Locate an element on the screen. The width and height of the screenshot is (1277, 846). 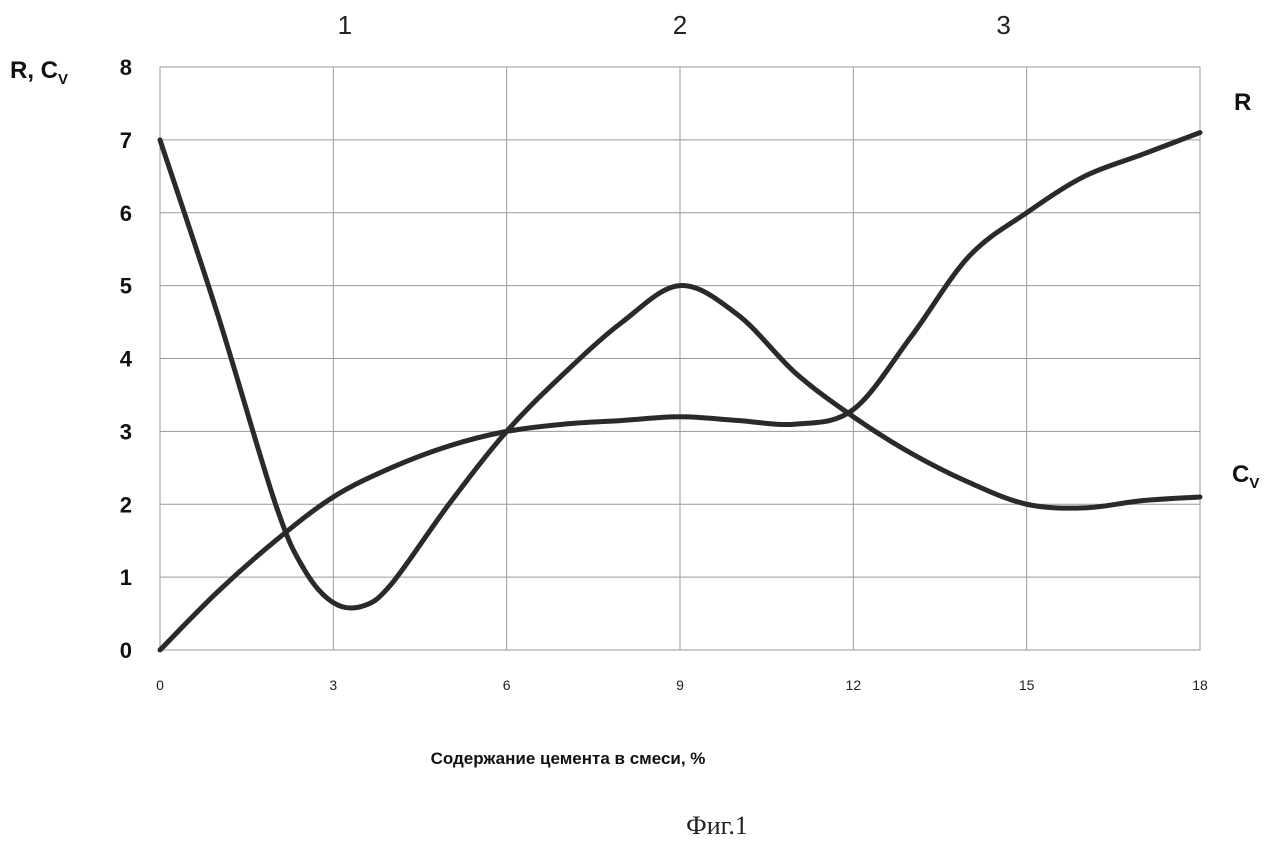
zone-labels: 1 2 3 is located at coordinates (674, 25).